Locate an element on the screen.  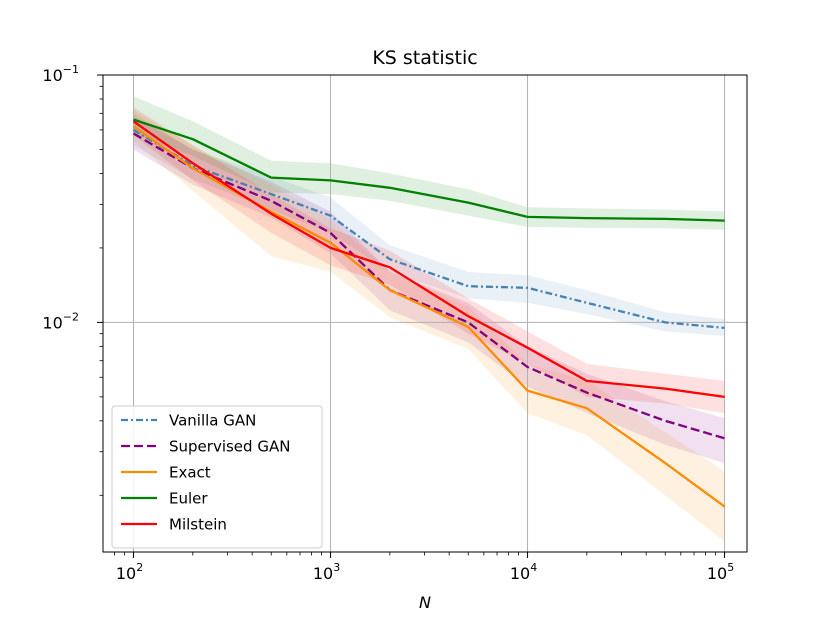
x-tick-exponent-0: 2 is located at coordinates (139, 567).